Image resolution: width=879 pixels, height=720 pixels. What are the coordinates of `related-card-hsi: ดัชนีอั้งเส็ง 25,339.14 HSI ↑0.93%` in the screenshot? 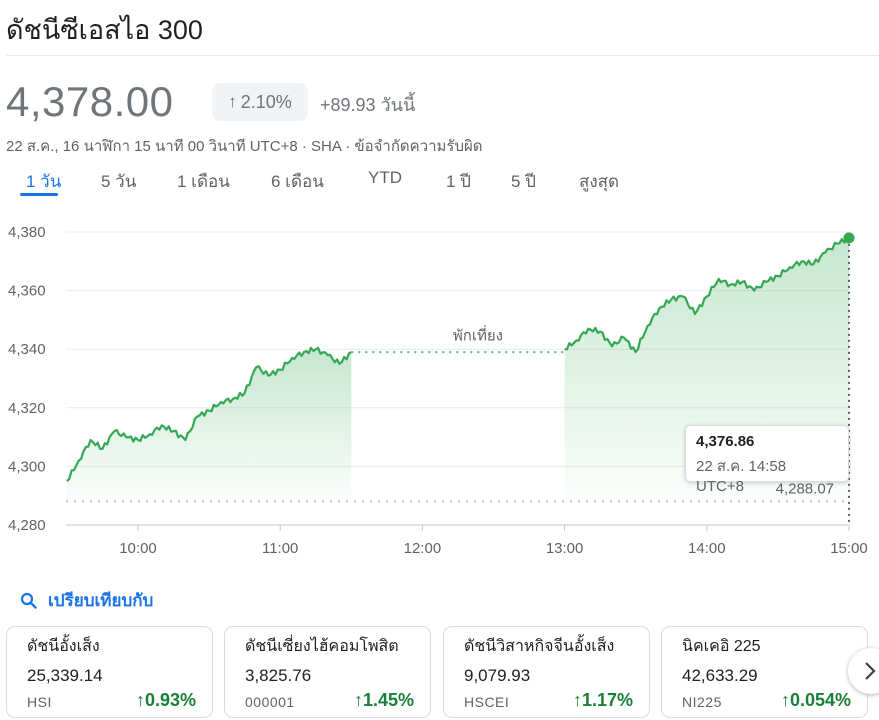 It's located at (109, 672).